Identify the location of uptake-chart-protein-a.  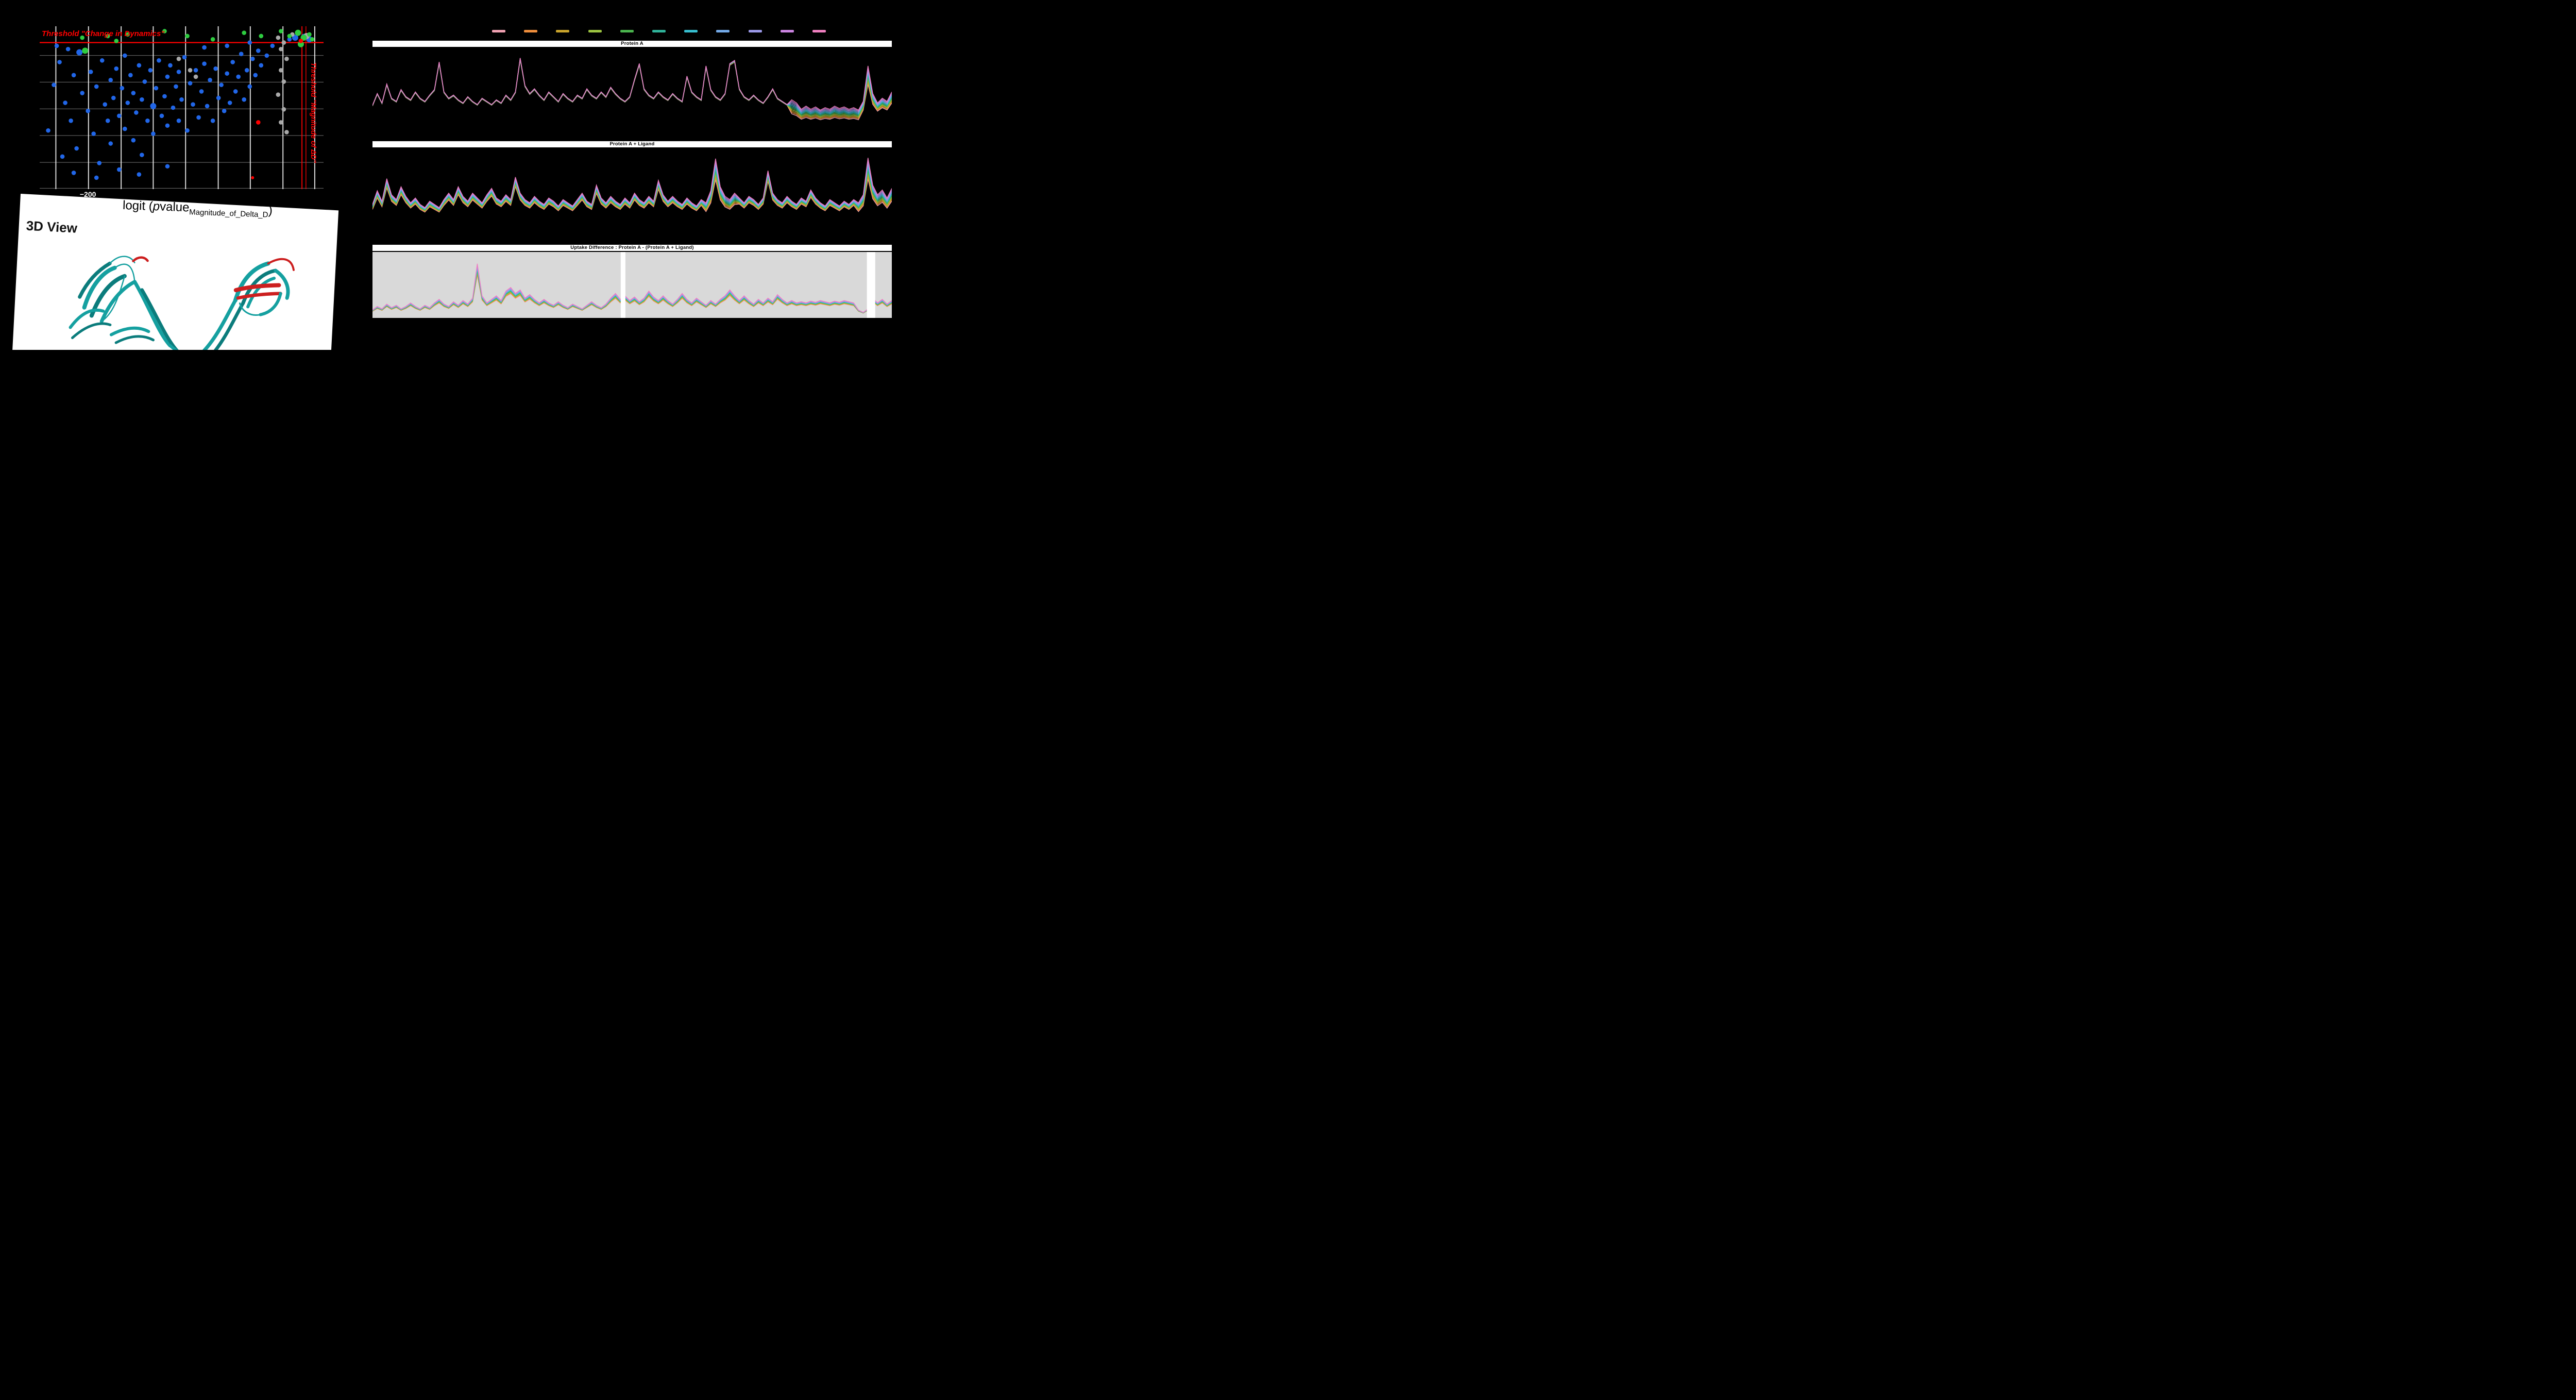
(632, 92).